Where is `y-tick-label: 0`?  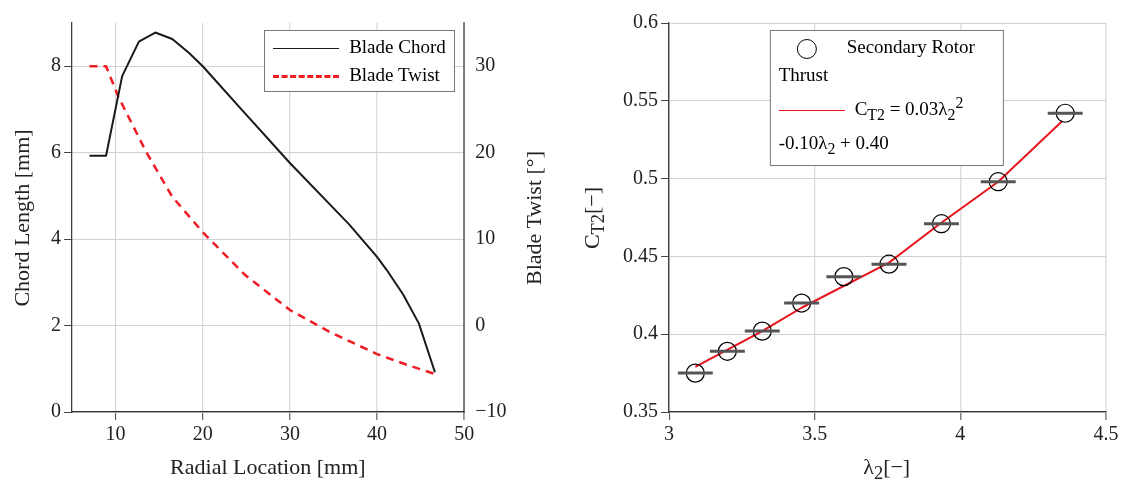
y-tick-label: 0 is located at coordinates (56, 410).